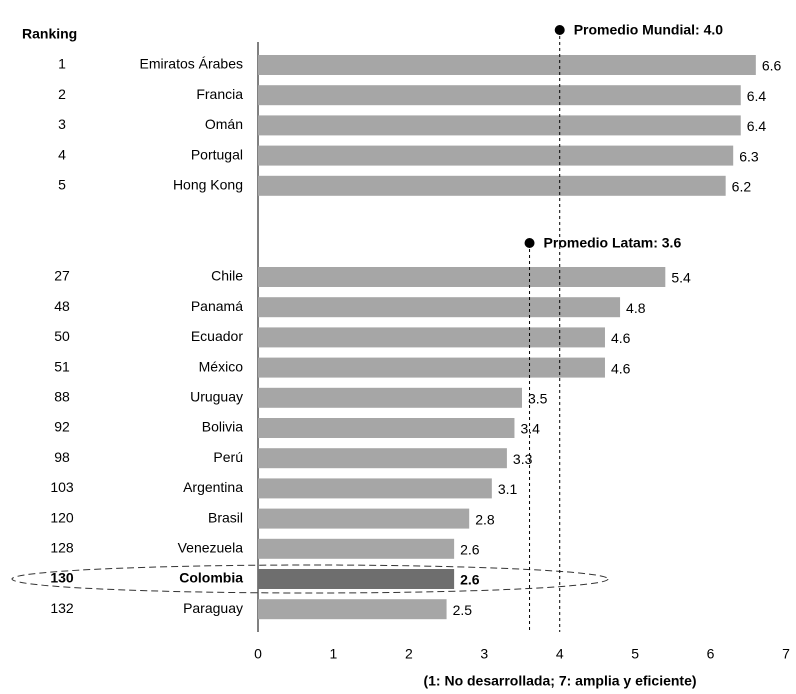 The width and height of the screenshot is (796, 694). I want to click on category-label: Hong Kong, so click(208, 185).